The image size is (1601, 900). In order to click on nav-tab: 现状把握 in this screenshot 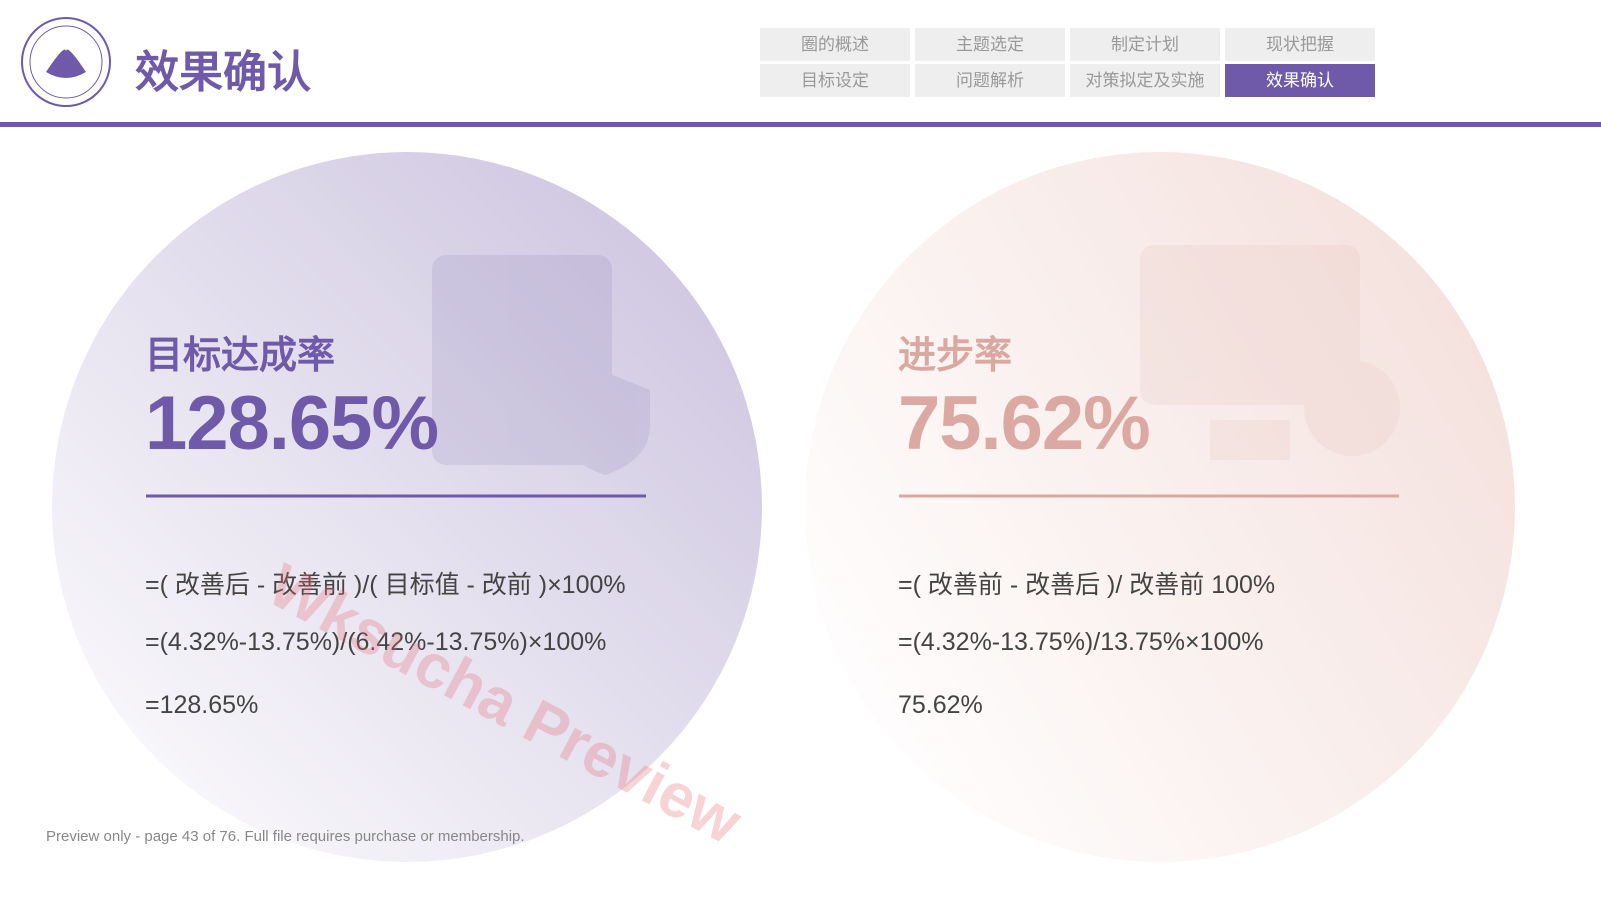, I will do `click(1300, 44)`.